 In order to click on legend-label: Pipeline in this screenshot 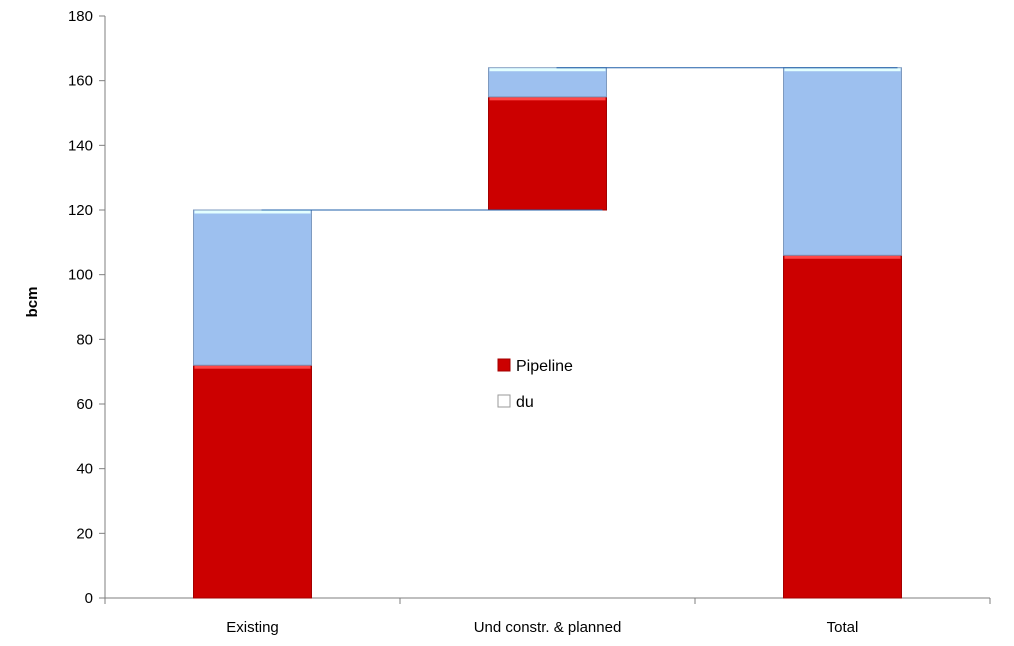, I will do `click(544, 366)`.